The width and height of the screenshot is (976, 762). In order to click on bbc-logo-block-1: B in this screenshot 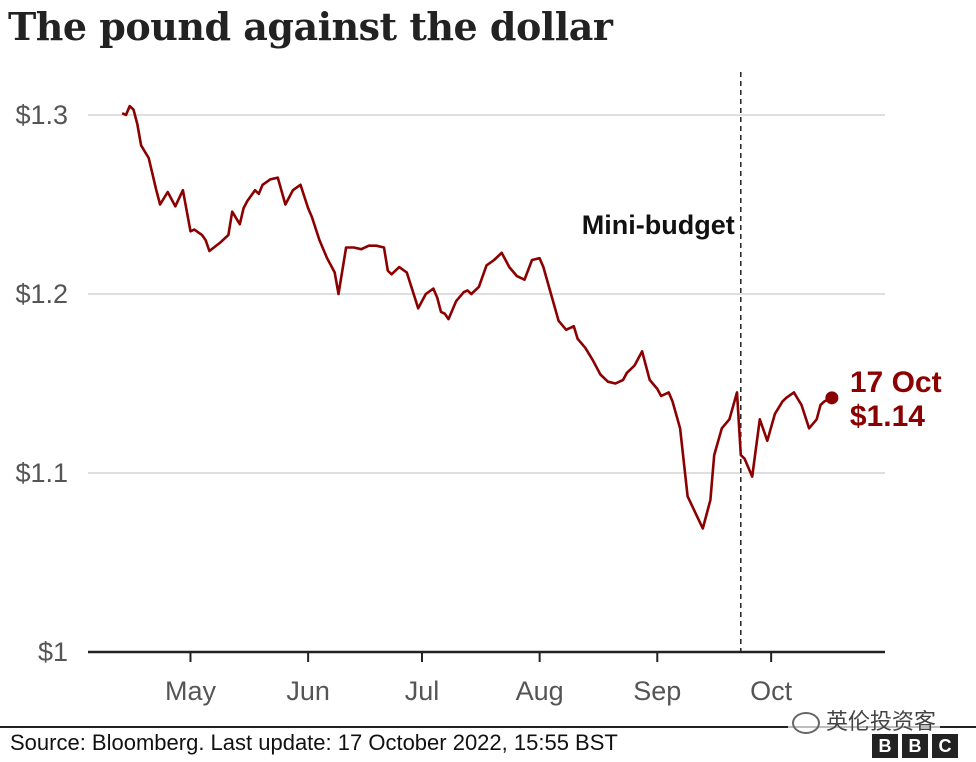, I will do `click(885, 746)`.